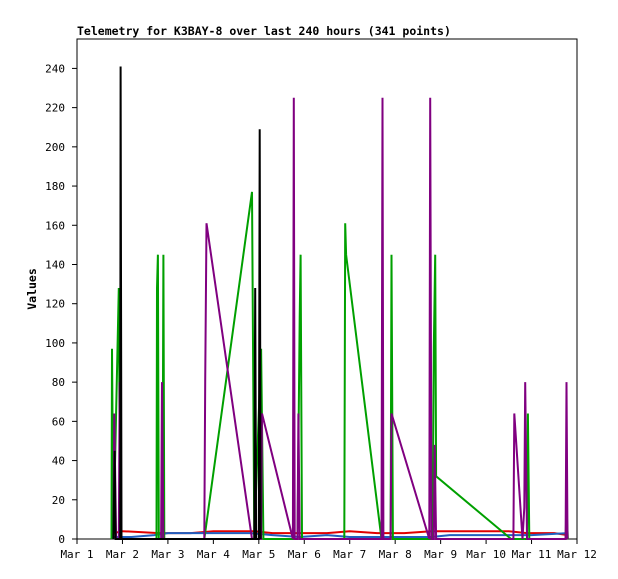 The width and height of the screenshot is (618, 579). What do you see at coordinates (58, 382) in the screenshot?
I see `y-tick-label: 80` at bounding box center [58, 382].